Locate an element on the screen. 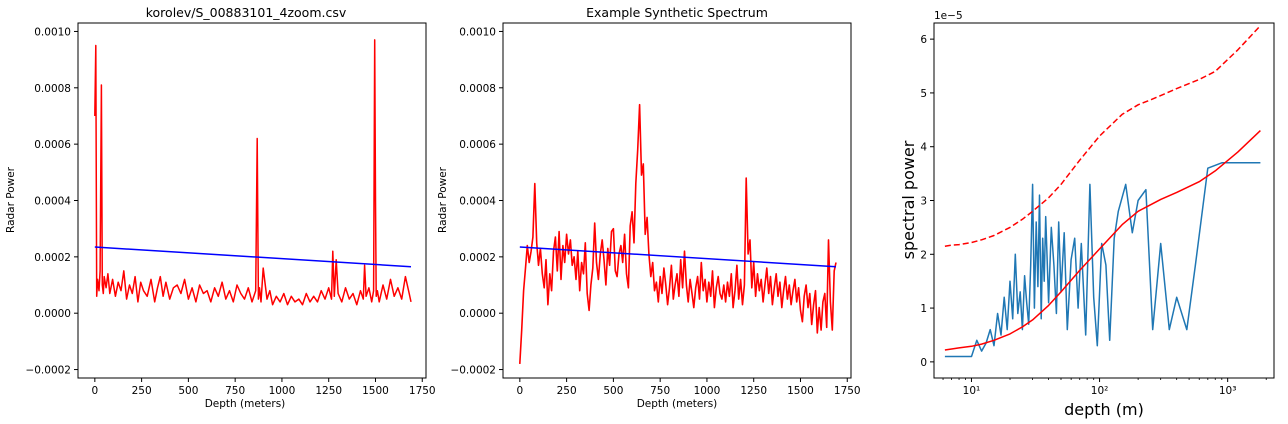  panel-3-xlabel: depth (m) is located at coordinates (1104, 409).